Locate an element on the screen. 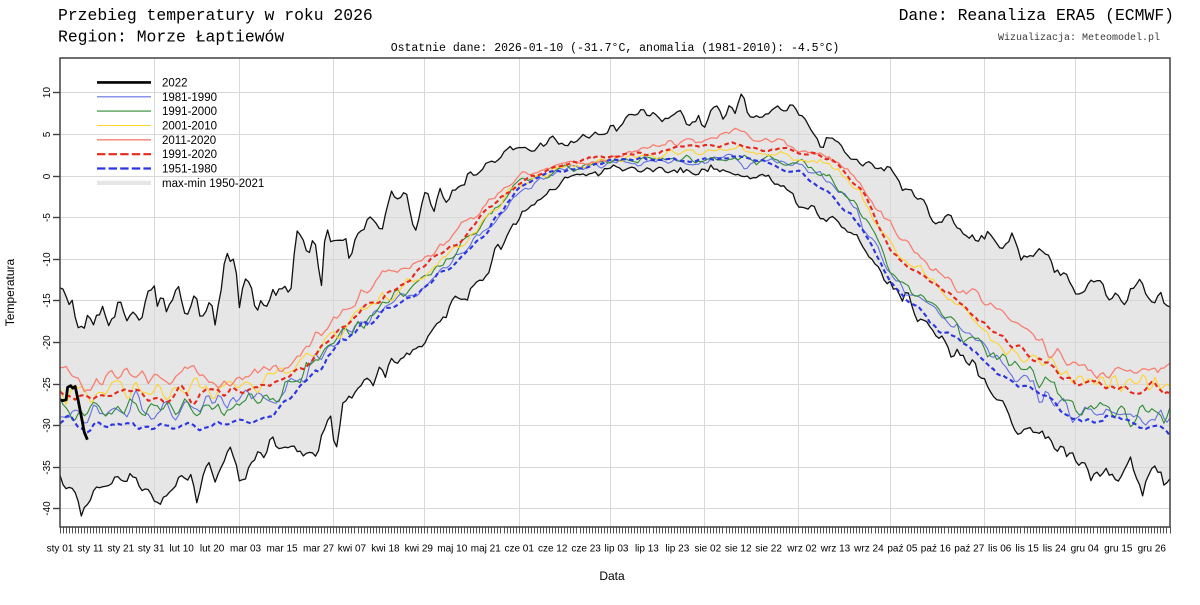 This screenshot has width=1200, height=605. svg-text: Wizualizacja: Meteomodel.pl is located at coordinates (1079, 38).